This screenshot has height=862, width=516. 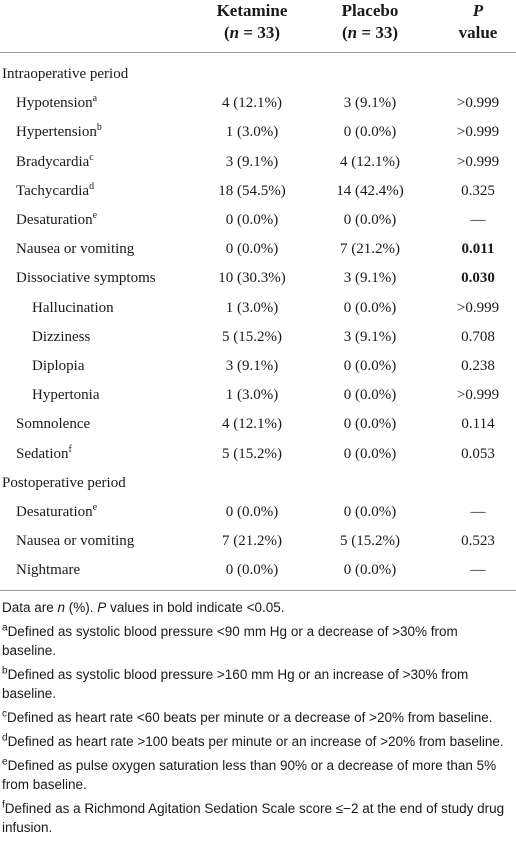 What do you see at coordinates (258, 366) in the screenshot?
I see `table-row: Diplopia 3 (9.1%) 0 (0.0%) 0.238` at bounding box center [258, 366].